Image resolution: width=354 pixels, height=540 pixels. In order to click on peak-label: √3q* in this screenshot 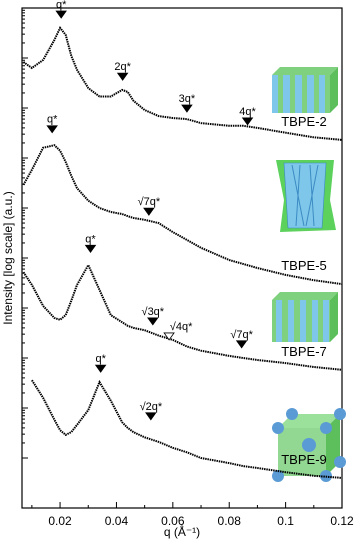, I will do `click(153, 312)`.